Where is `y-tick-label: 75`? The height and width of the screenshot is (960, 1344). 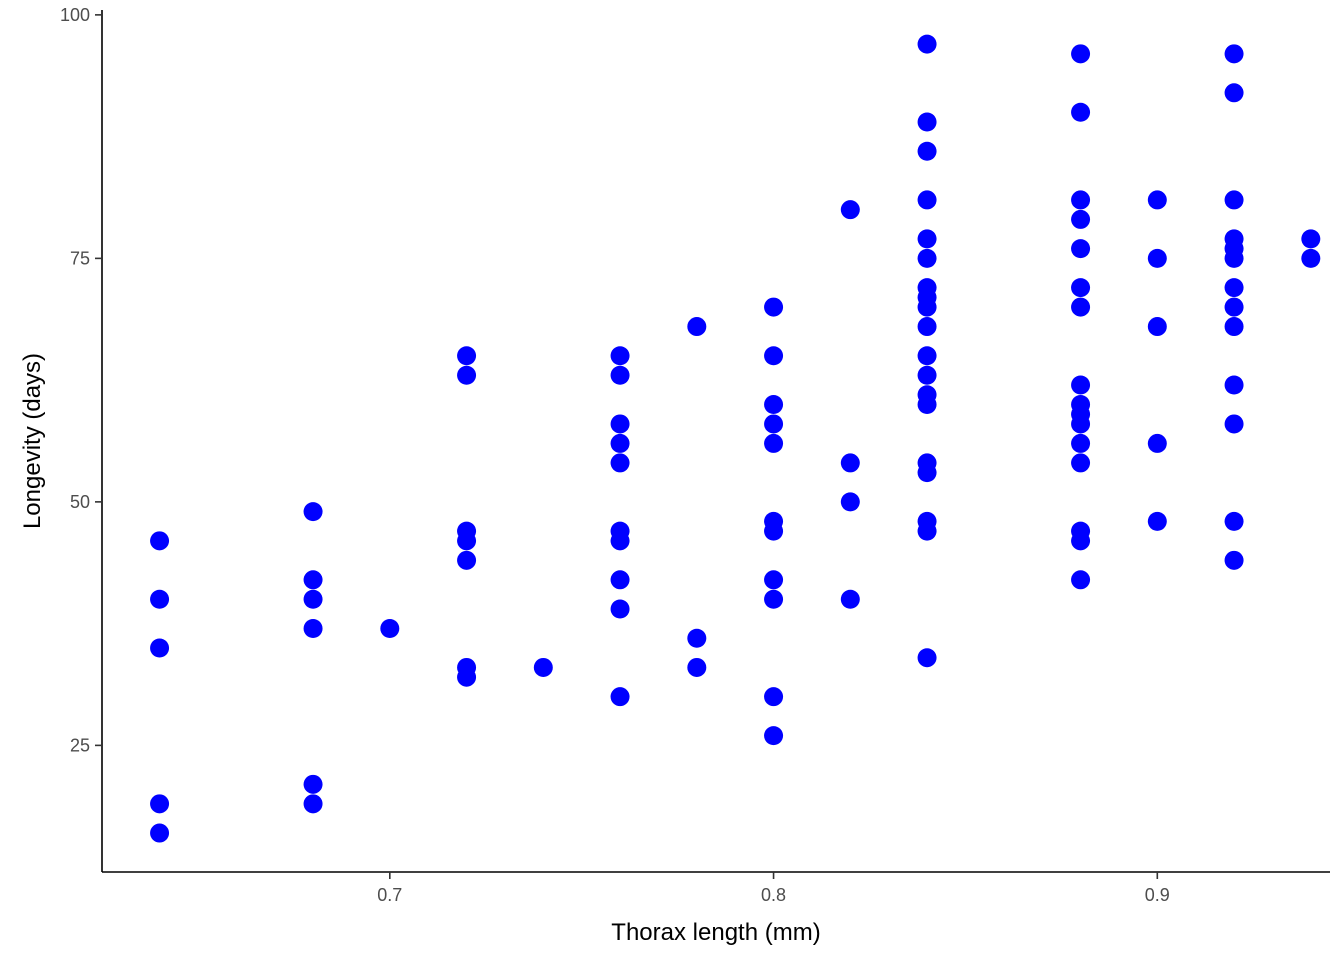
y-tick-label: 75 is located at coordinates (80, 258).